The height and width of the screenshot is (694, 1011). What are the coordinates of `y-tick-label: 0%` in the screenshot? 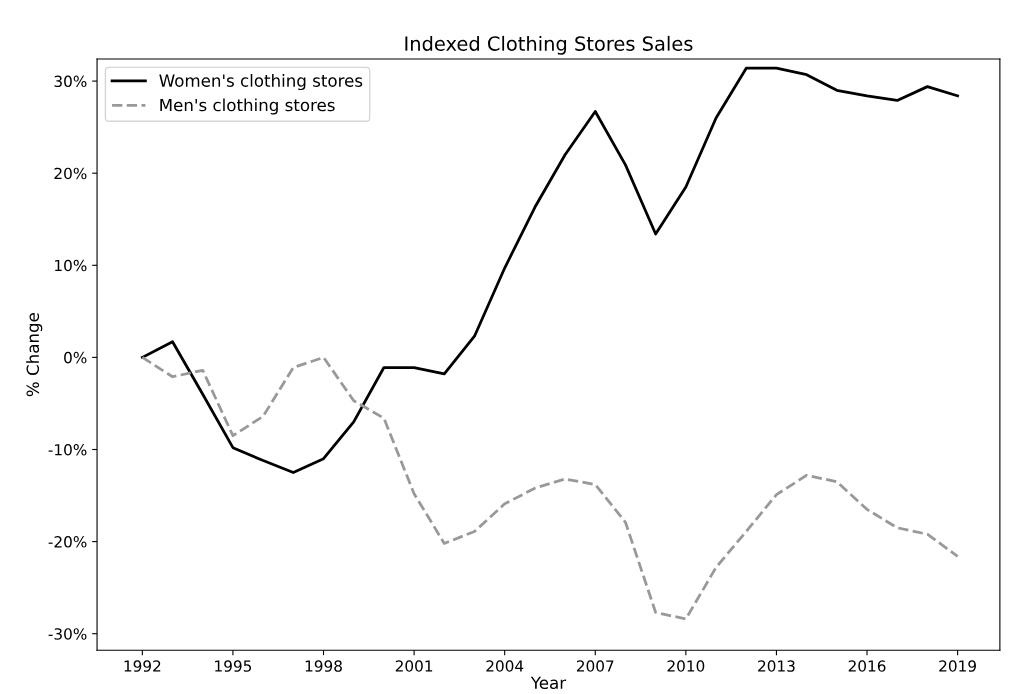 It's located at (75, 357).